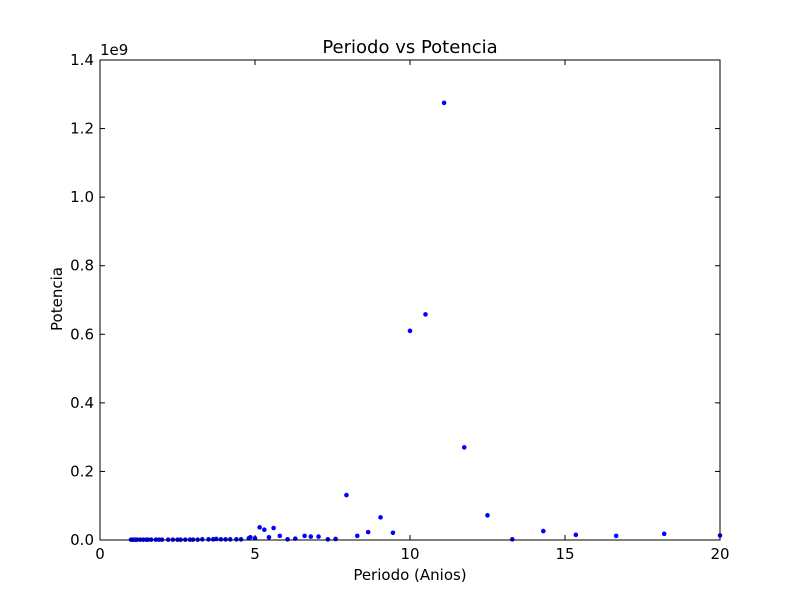  What do you see at coordinates (114, 50) in the screenshot?
I see `y-axis-offset-label: 1e9` at bounding box center [114, 50].